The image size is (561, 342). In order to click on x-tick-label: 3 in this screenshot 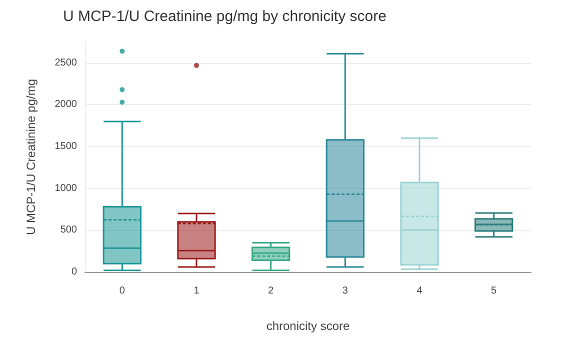, I will do `click(345, 291)`.